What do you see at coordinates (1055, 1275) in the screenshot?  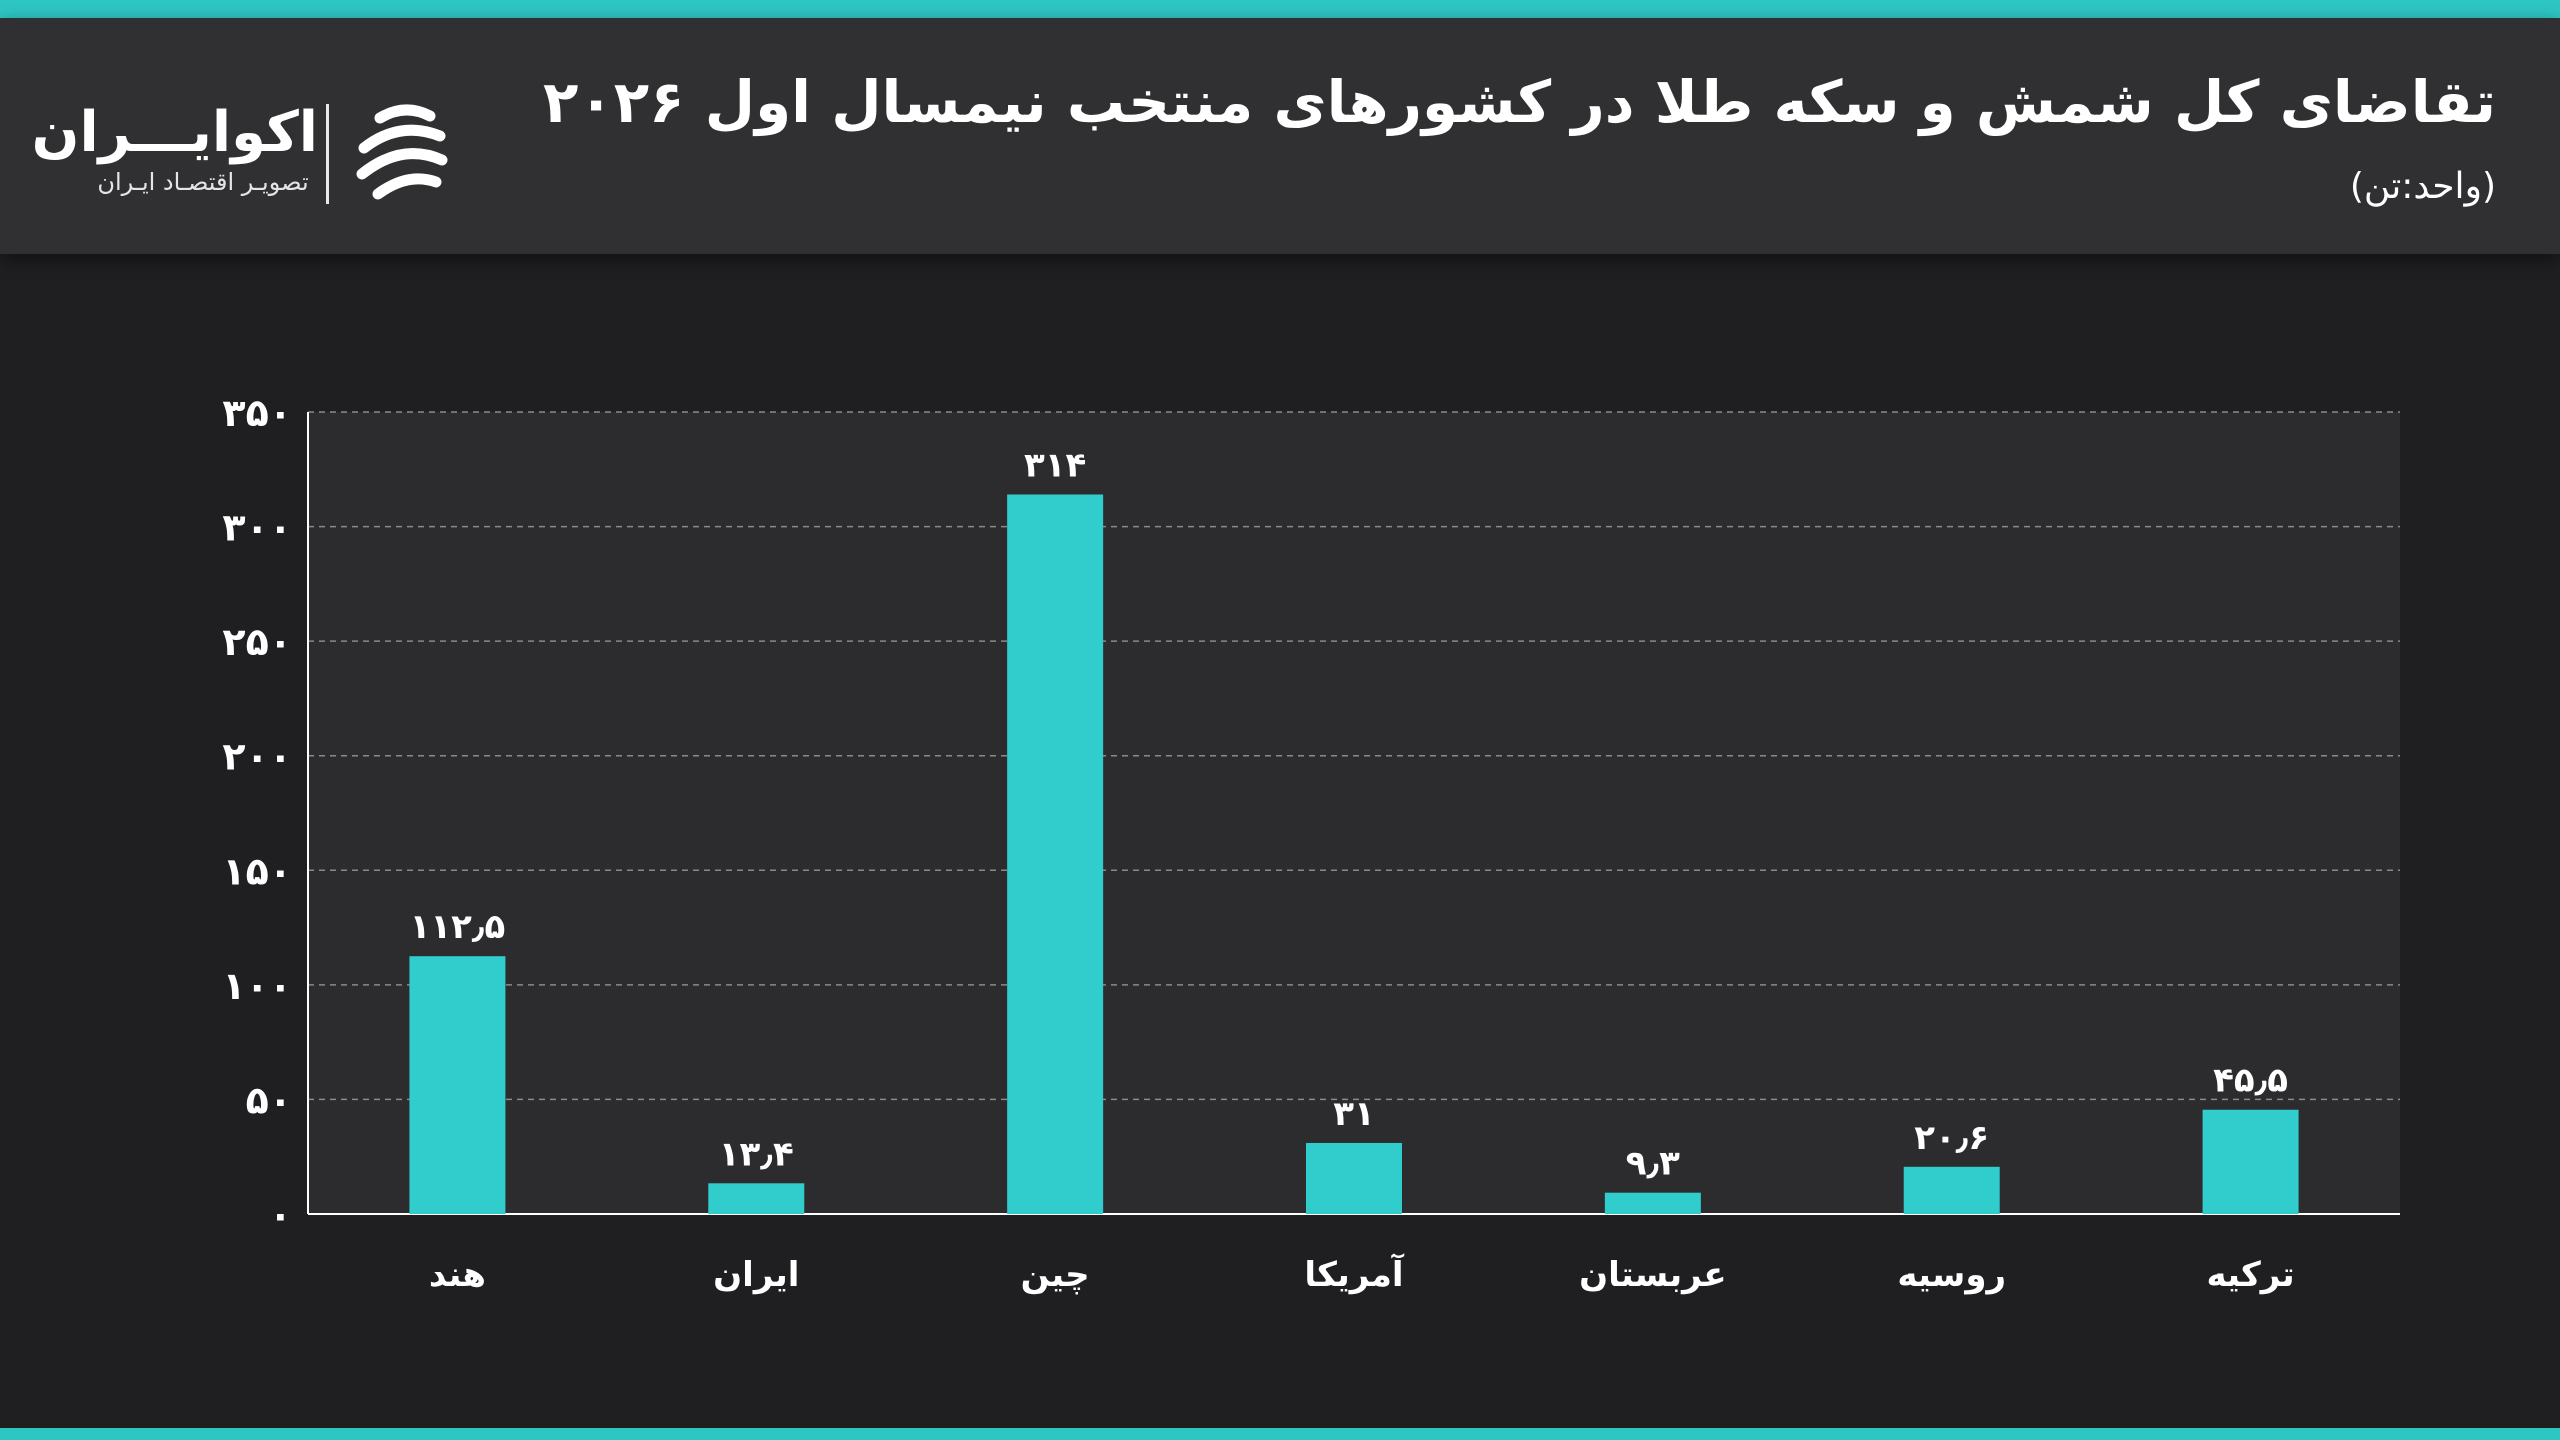 I see `x-tick-label: چین` at bounding box center [1055, 1275].